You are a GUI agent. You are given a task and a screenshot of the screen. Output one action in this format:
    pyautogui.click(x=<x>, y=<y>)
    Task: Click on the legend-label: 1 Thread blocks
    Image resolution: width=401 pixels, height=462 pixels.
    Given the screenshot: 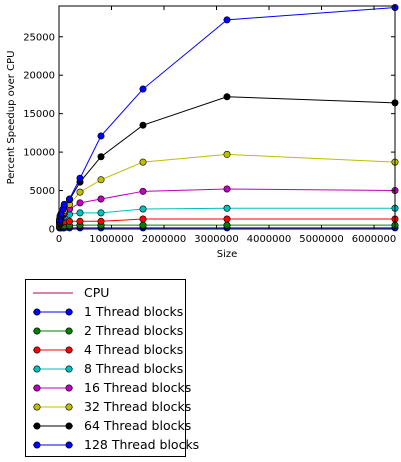 What is the action you would take?
    pyautogui.click(x=134, y=311)
    